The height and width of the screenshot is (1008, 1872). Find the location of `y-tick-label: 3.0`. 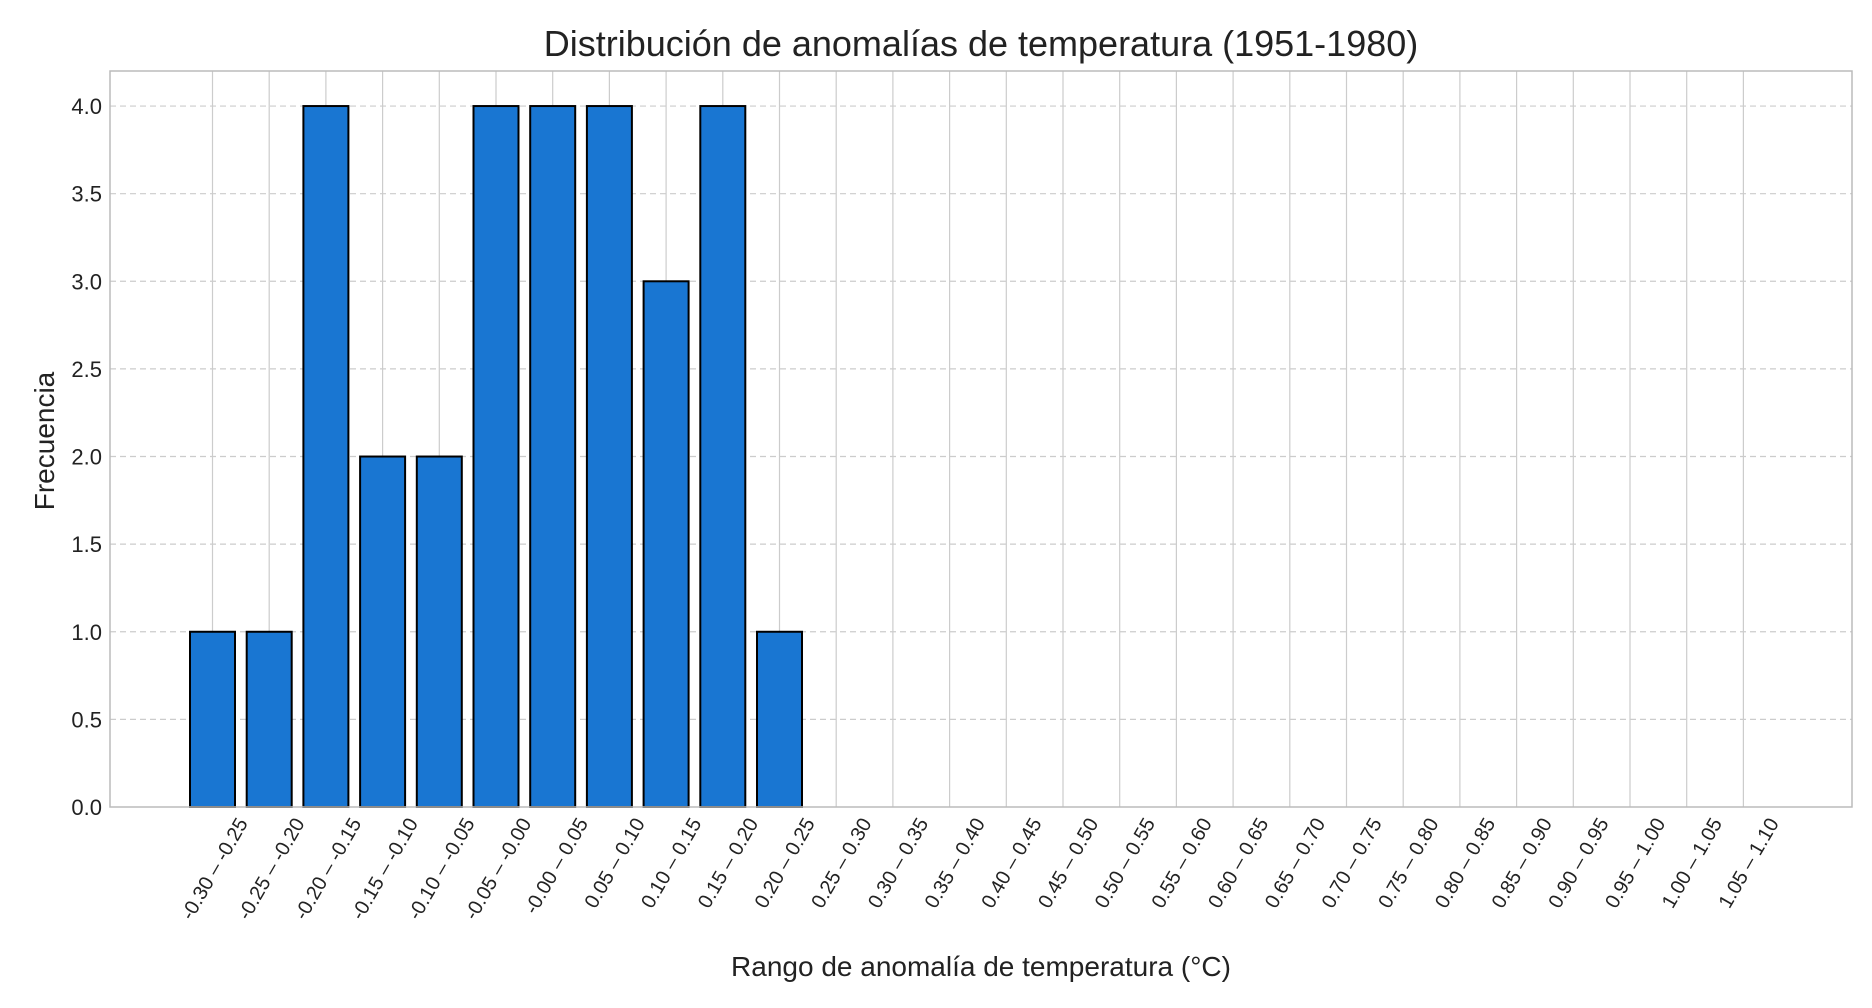

y-tick-label: 3.0 is located at coordinates (86, 281).